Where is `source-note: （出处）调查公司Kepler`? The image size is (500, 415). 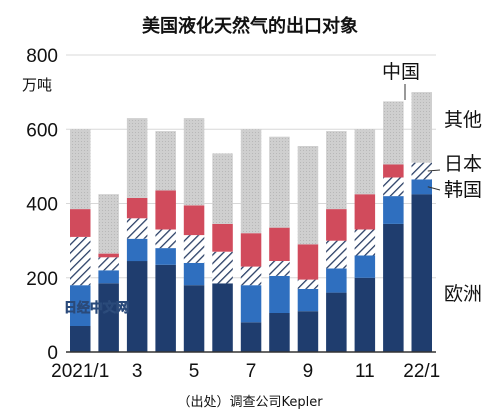
source-note: （出处）调查公司Kepler is located at coordinates (250, 402).